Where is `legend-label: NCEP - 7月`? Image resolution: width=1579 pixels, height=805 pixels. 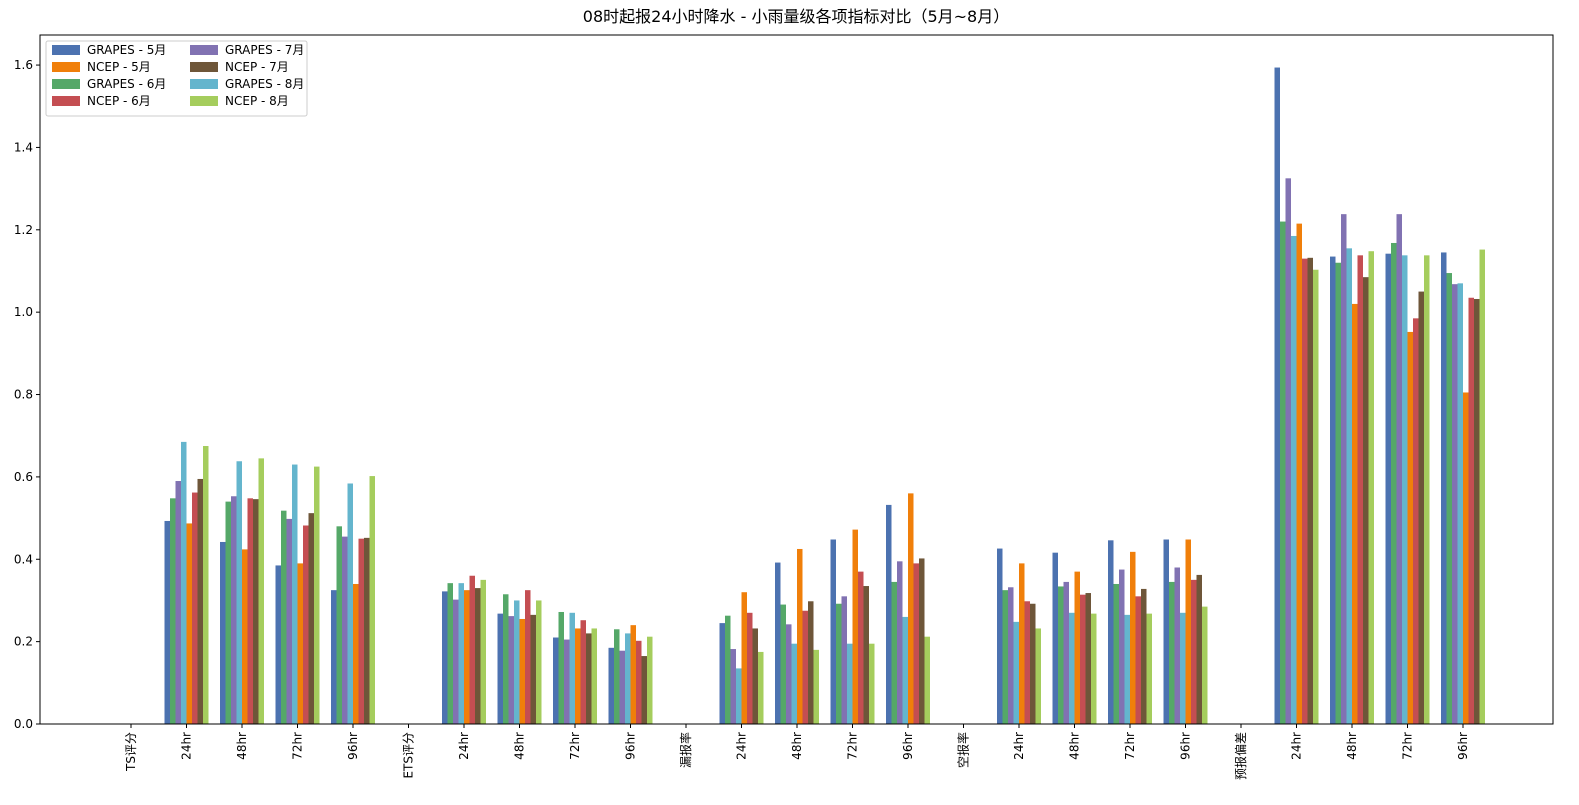
legend-label: NCEP - 7月 is located at coordinates (257, 67).